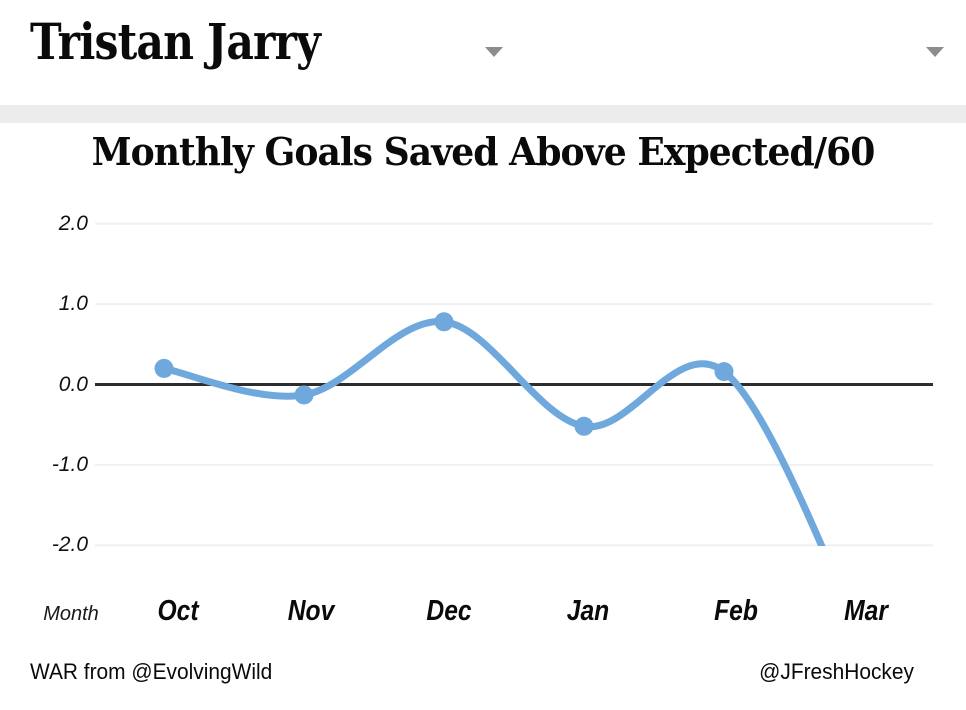 The height and width of the screenshot is (710, 966). Describe the element at coordinates (69, 464) in the screenshot. I see `y-tick-label: -1.0` at that location.